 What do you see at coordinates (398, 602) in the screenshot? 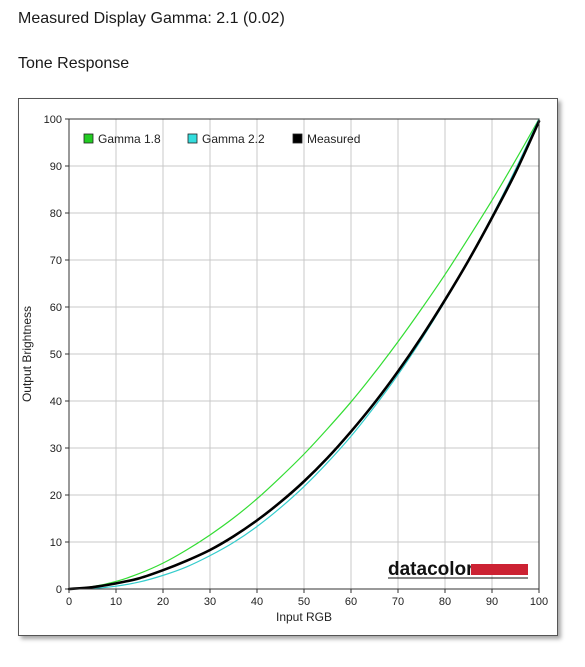
I see `x-tick-label: 70` at bounding box center [398, 602].